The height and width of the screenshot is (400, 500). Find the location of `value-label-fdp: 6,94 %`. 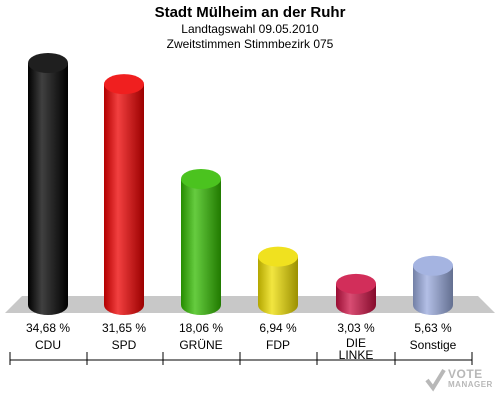

value-label-fdp: 6,94 % is located at coordinates (278, 328).